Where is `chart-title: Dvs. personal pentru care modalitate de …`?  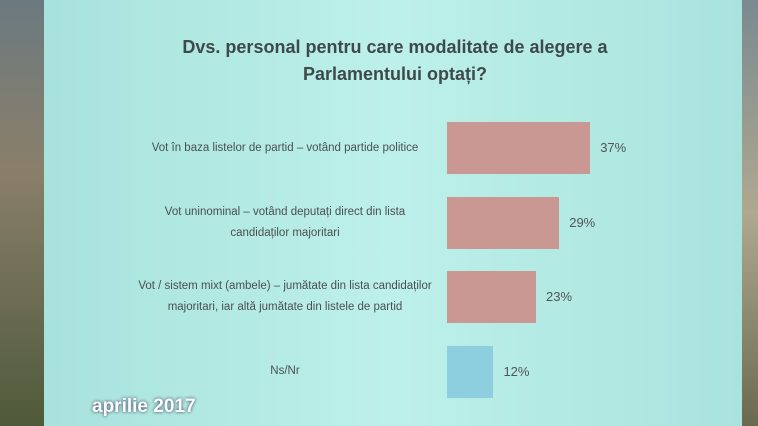 chart-title: Dvs. personal pentru care modalitate de … is located at coordinates (395, 60).